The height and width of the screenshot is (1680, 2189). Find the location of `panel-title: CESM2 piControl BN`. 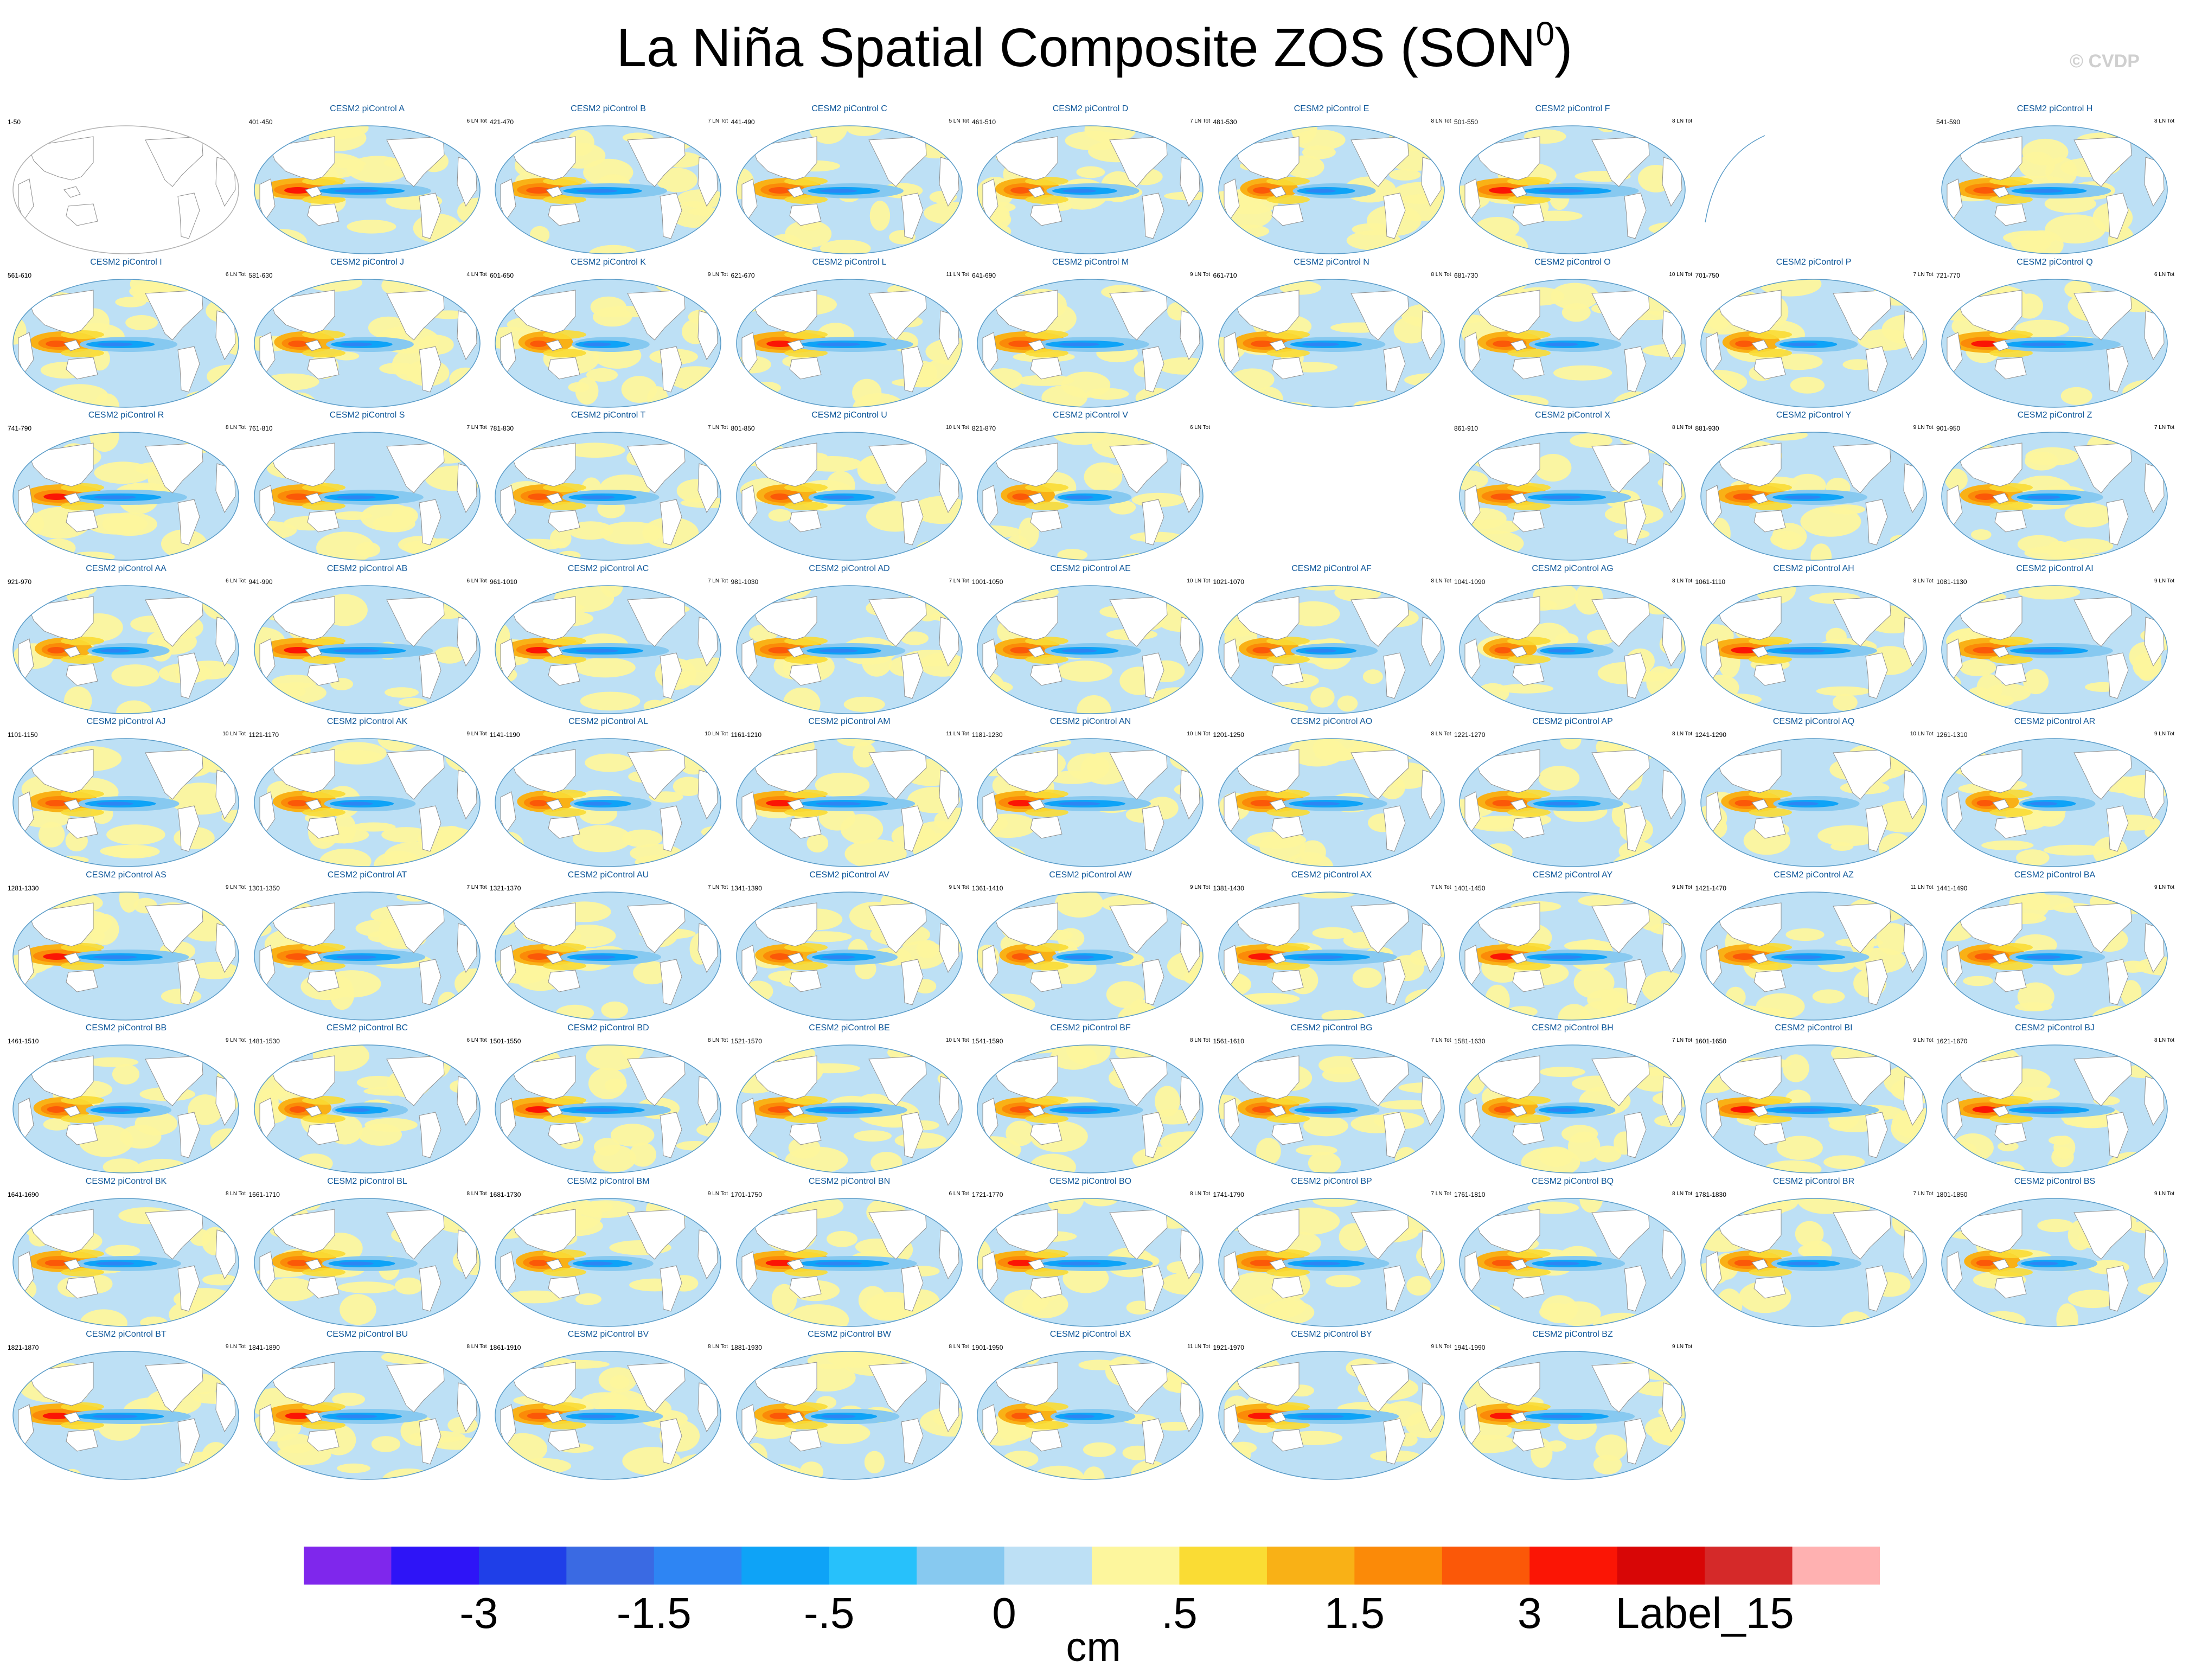

panel-title: CESM2 piControl BN is located at coordinates (849, 1181).